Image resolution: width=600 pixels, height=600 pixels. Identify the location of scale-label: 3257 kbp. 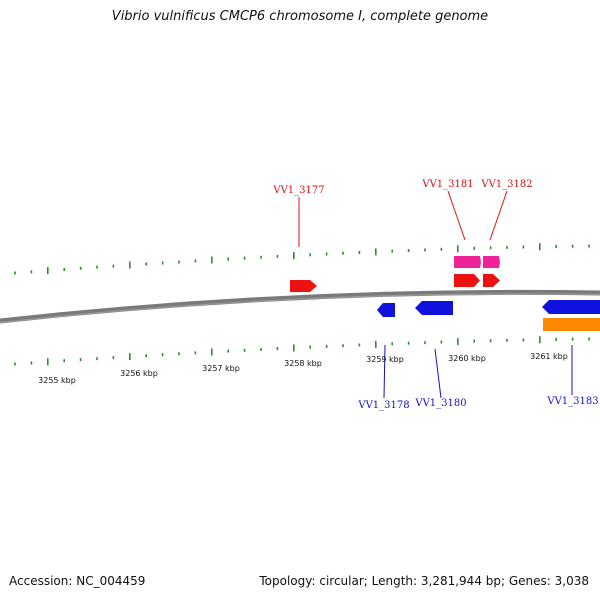
(221, 368).